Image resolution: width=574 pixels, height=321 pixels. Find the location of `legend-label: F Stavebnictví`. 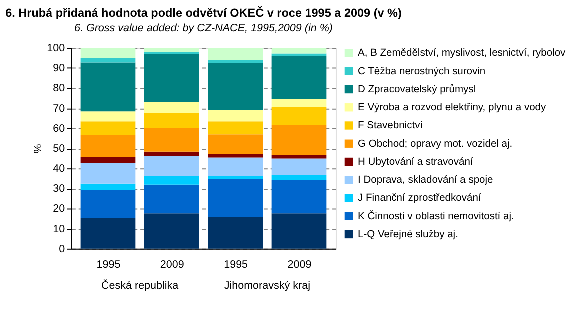

legend-label: F Stavebnictví is located at coordinates (391, 126).